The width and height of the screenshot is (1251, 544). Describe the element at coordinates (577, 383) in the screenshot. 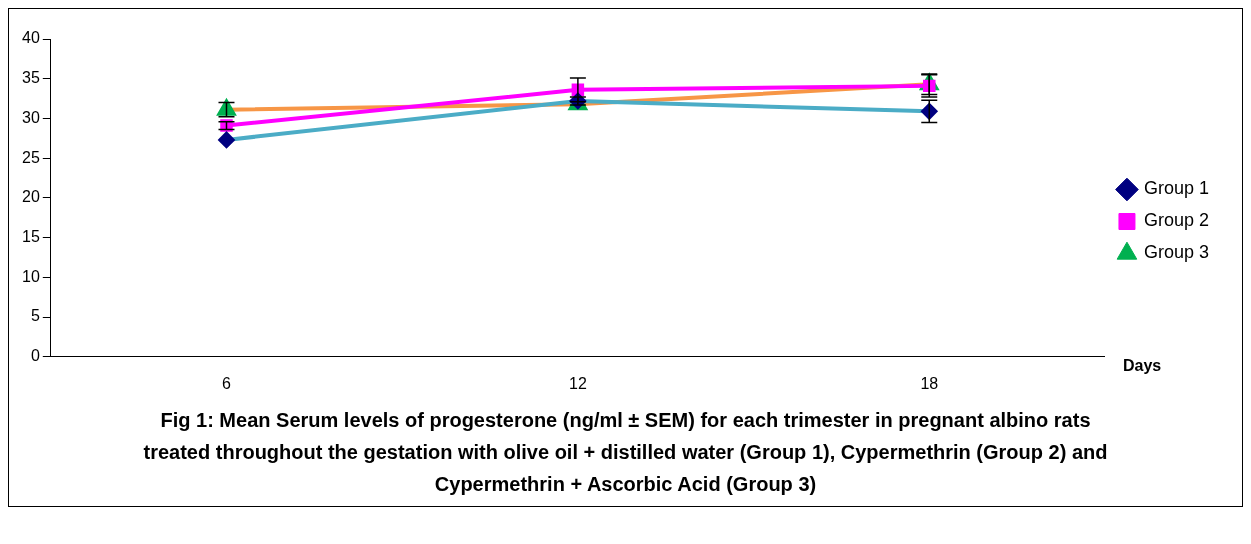

I see `x-tick-label: 12` at that location.